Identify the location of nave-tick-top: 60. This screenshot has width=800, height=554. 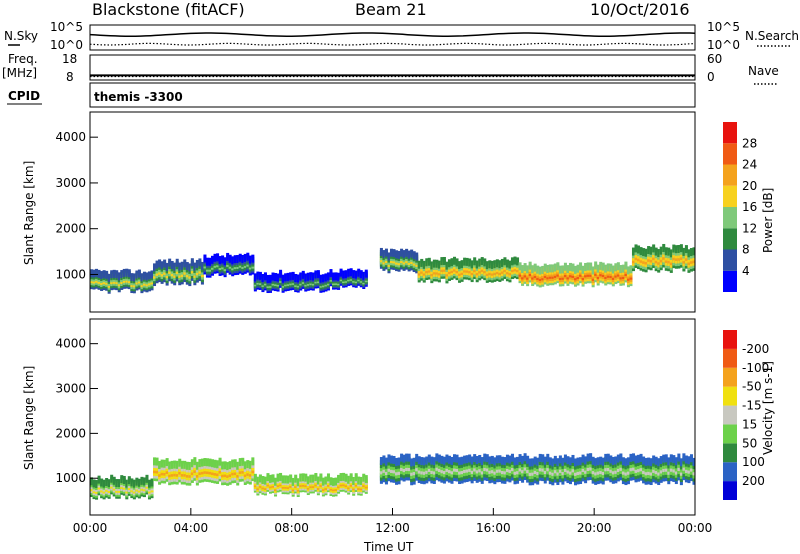
(714, 59).